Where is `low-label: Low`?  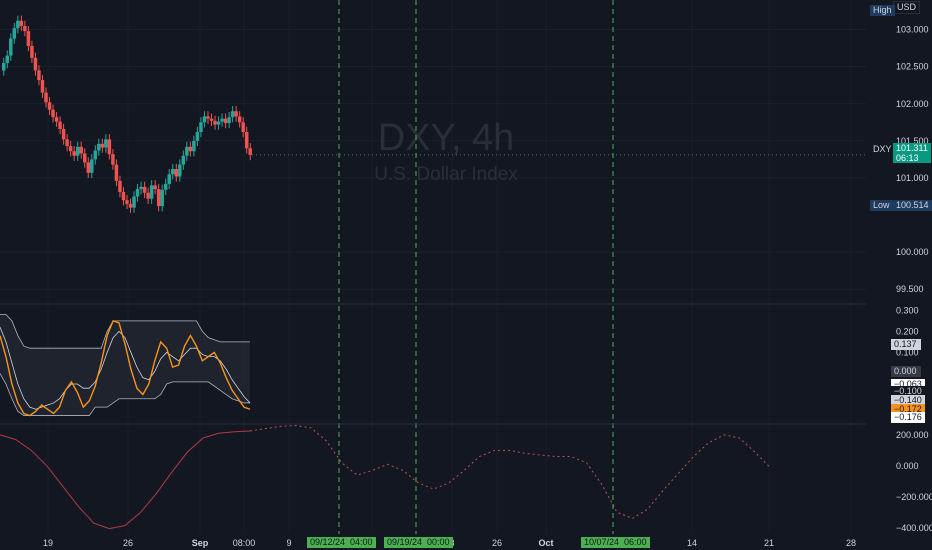 low-label: Low is located at coordinates (881, 205).